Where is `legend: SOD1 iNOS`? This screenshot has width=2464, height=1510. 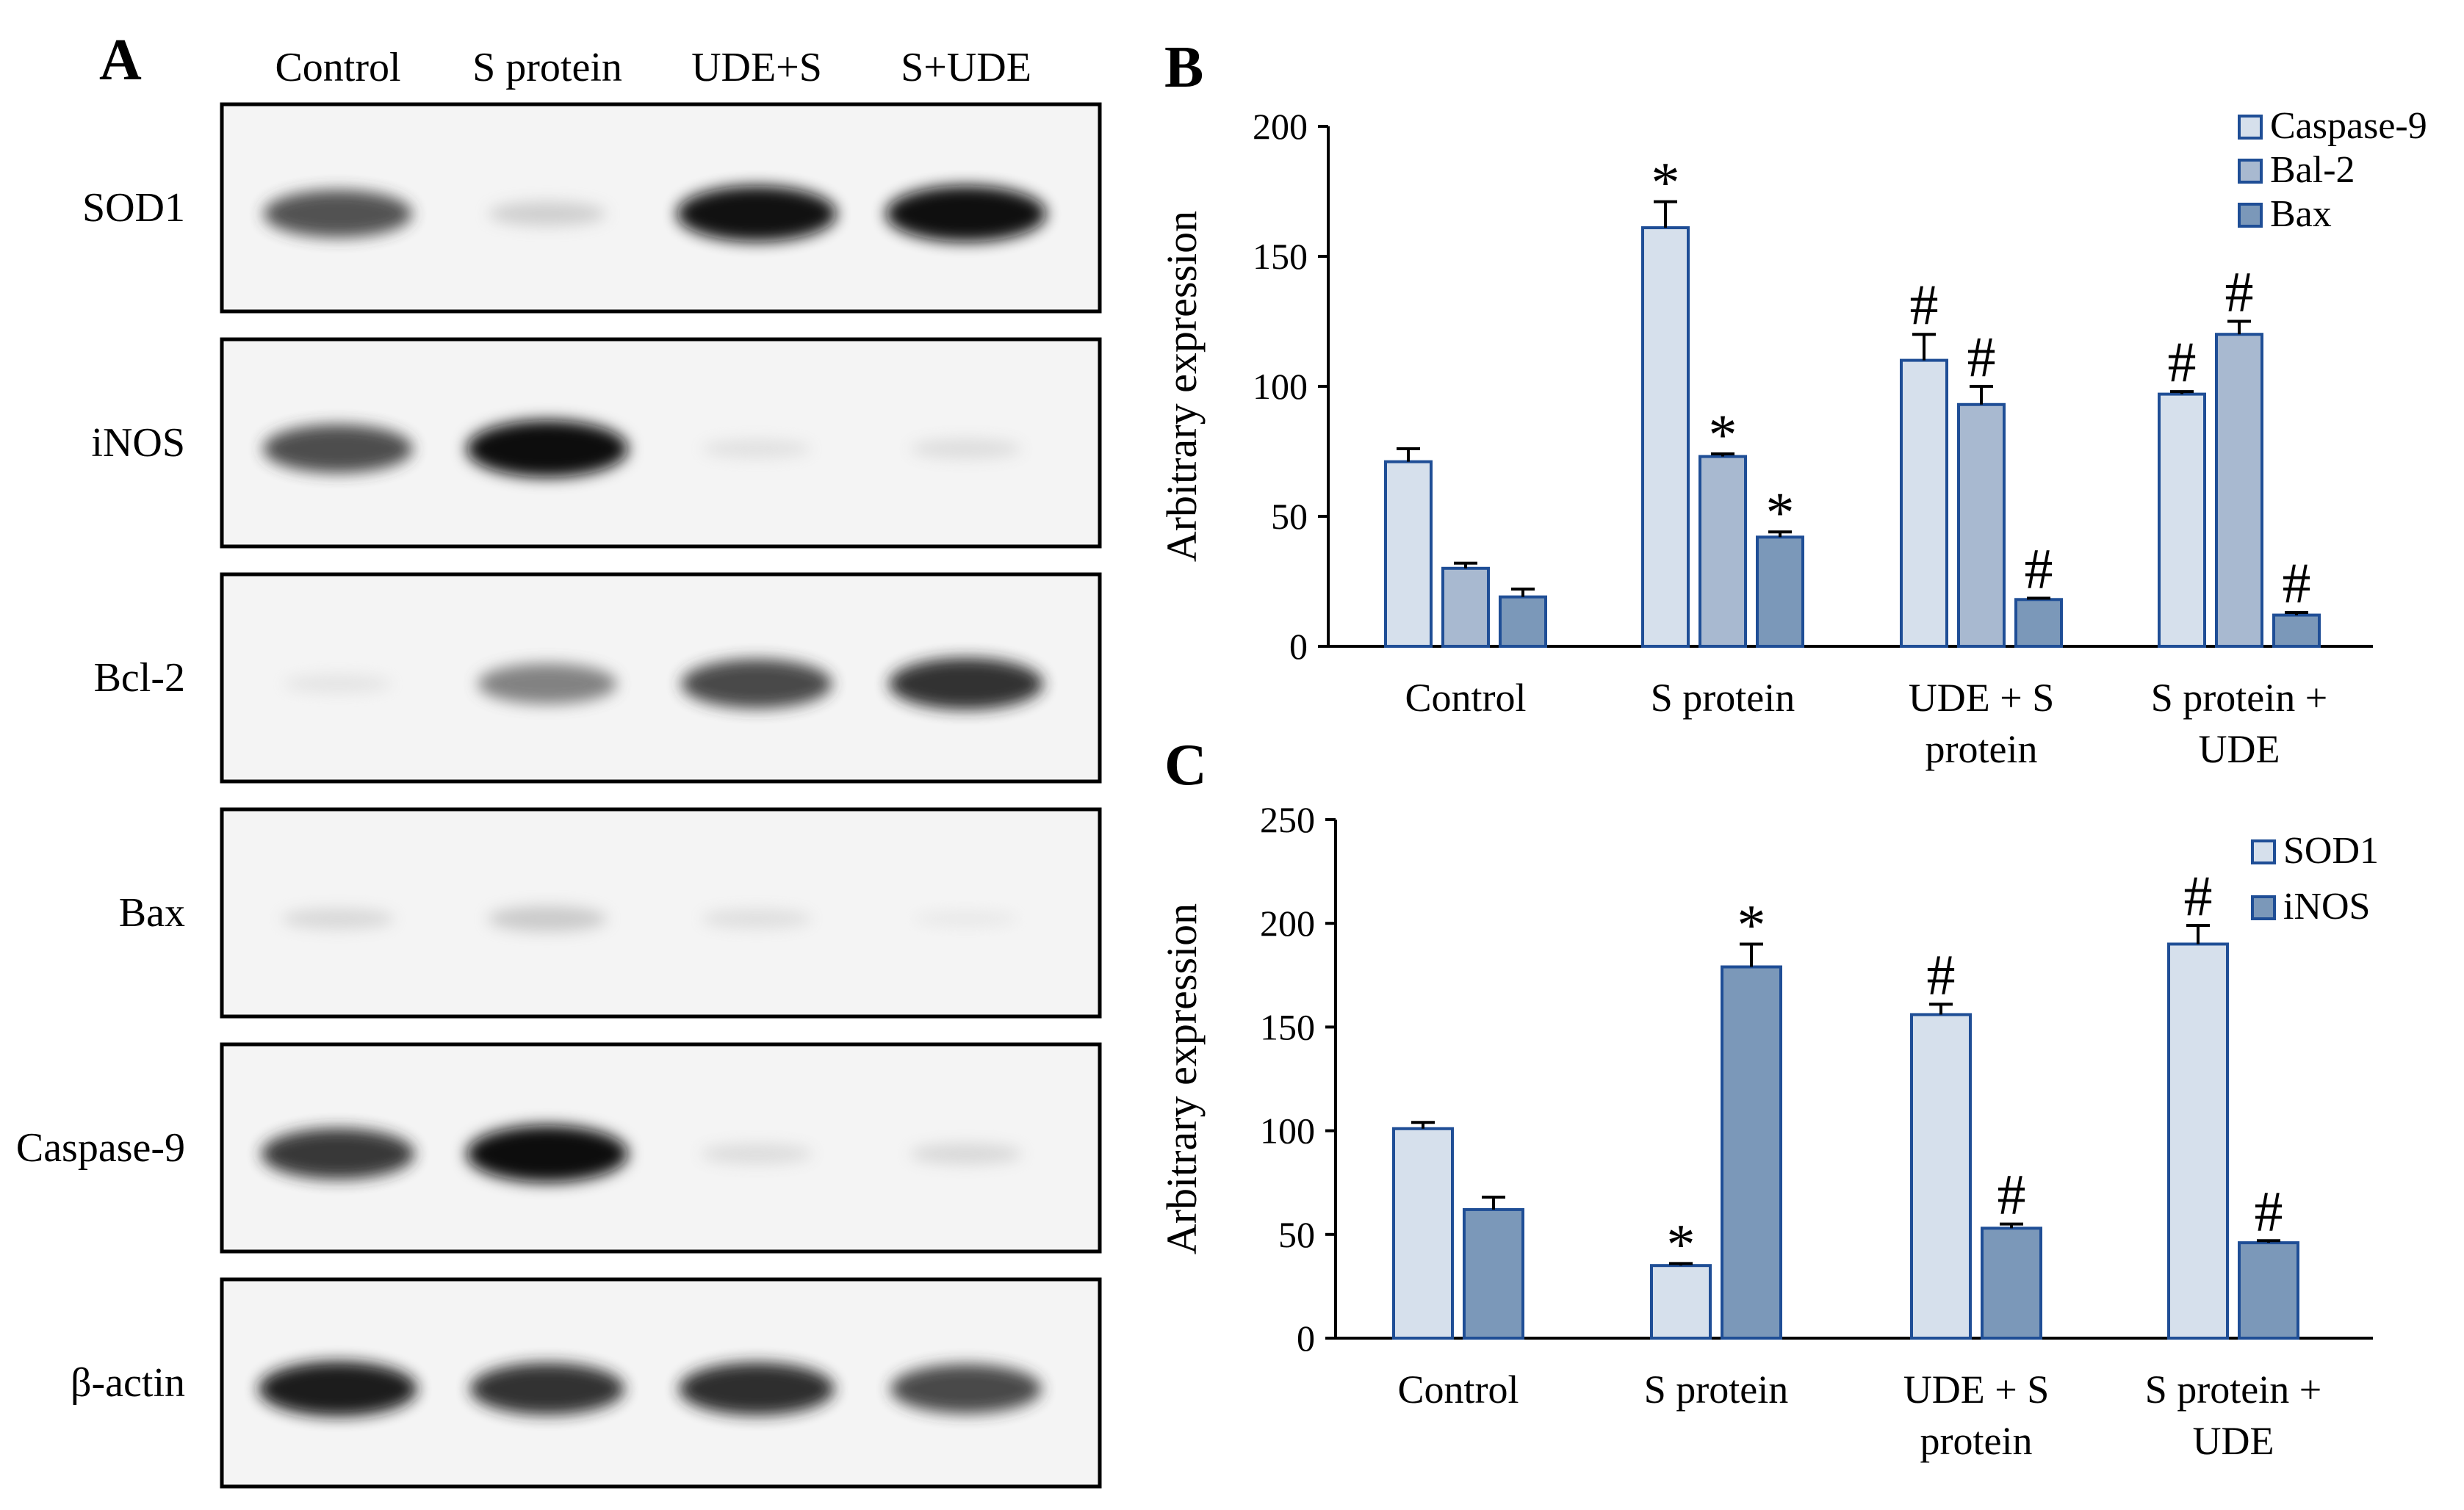 legend: SOD1 iNOS is located at coordinates (2315, 879).